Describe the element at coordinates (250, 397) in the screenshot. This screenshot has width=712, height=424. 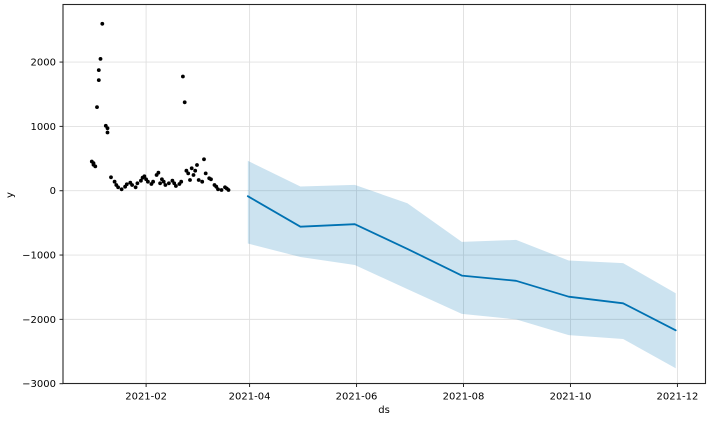
I see `x-tick-label: 2021-04` at that location.